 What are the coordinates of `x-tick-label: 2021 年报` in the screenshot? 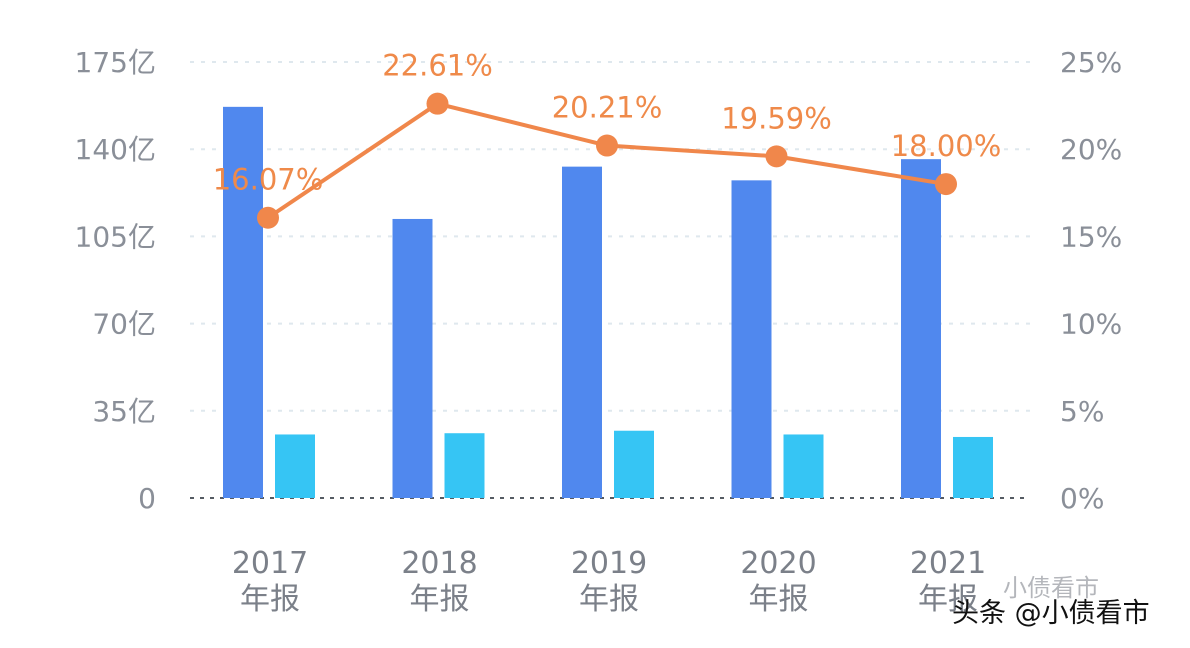 It's located at (948, 581).